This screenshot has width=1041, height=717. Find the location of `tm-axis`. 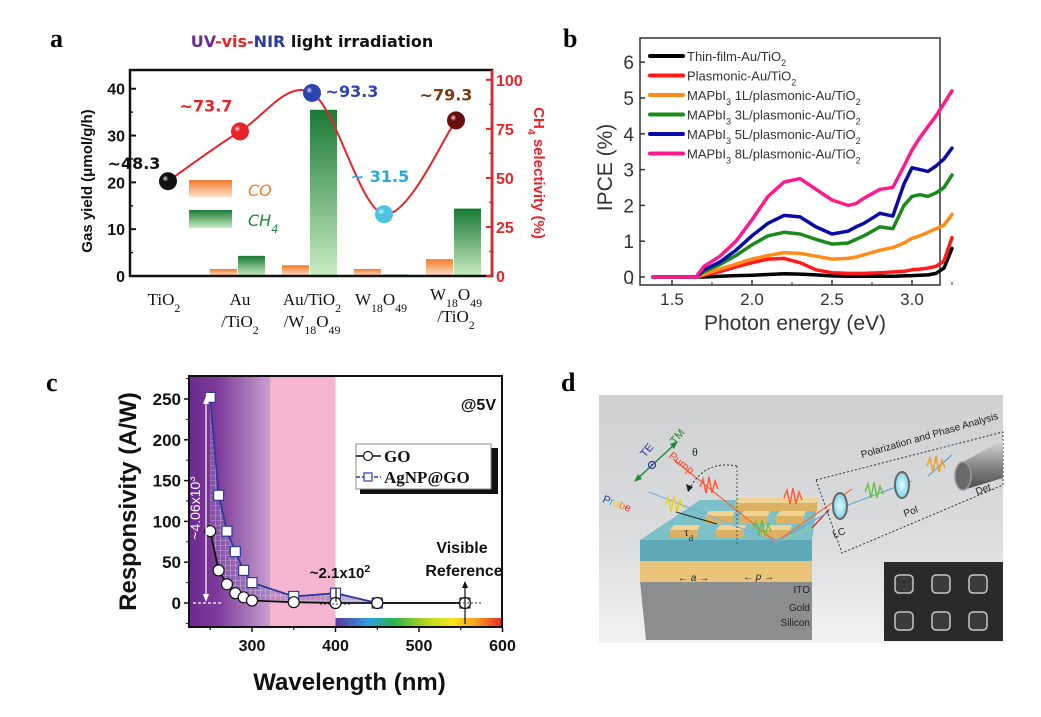

tm-axis is located at coordinates (655, 462).